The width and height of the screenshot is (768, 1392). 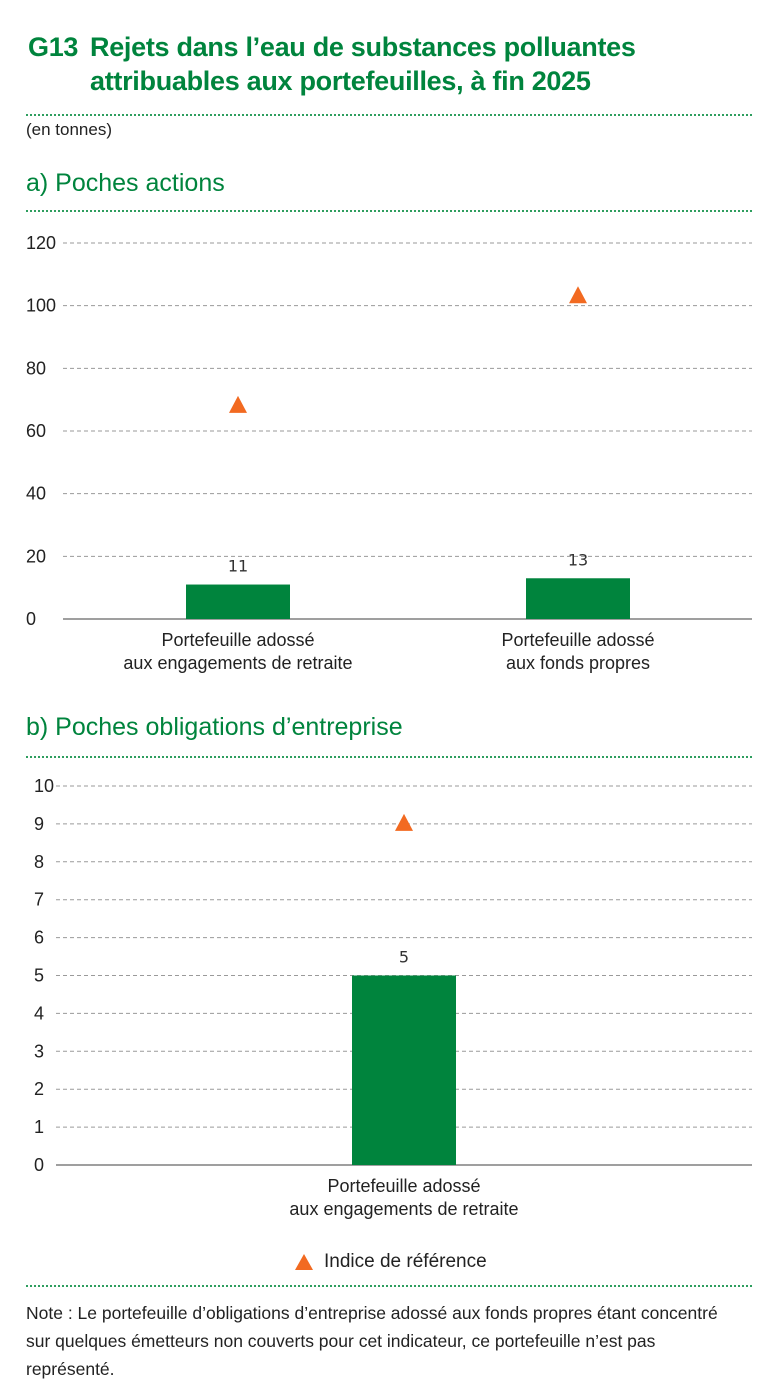 I want to click on y-tick-label: 3, so click(x=39, y=1051).